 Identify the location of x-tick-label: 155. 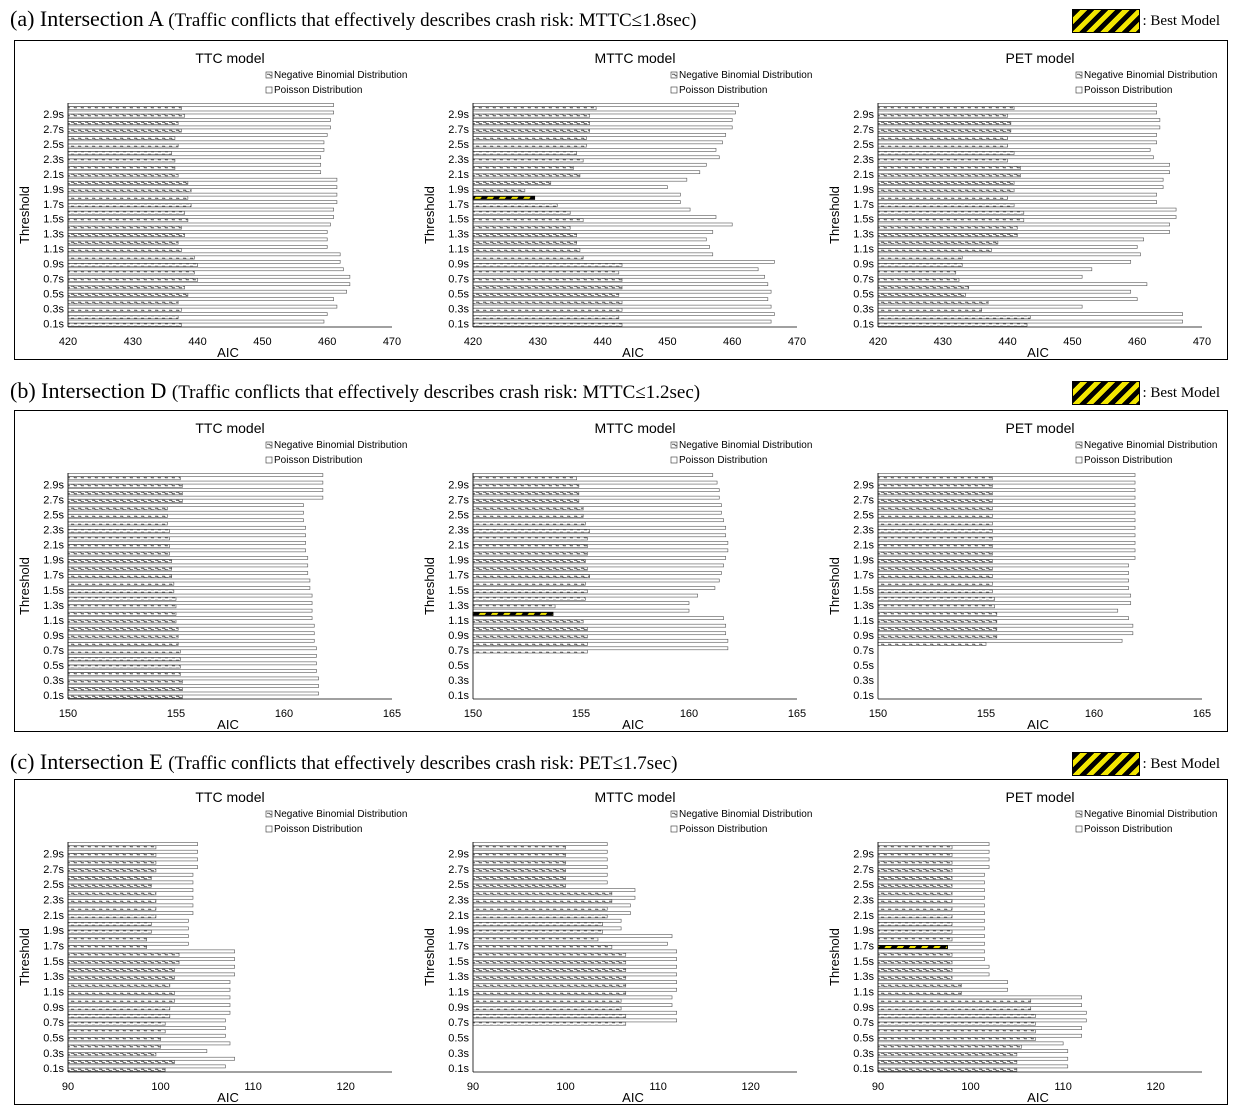
(581, 714).